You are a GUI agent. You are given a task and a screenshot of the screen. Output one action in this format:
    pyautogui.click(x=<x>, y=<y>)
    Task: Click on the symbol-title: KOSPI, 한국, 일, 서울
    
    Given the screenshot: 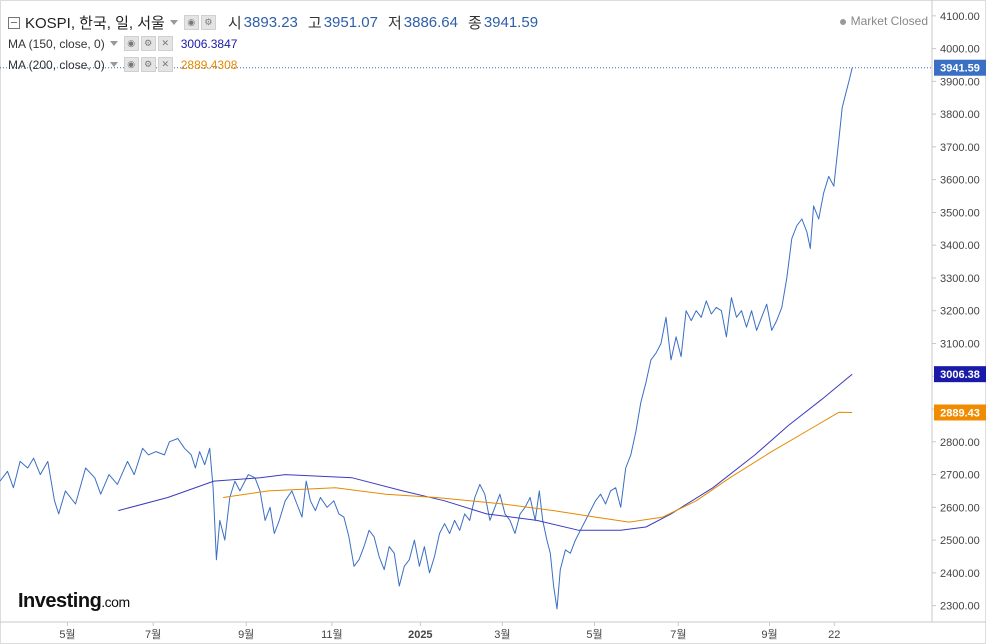 What is the action you would take?
    pyautogui.click(x=95, y=23)
    